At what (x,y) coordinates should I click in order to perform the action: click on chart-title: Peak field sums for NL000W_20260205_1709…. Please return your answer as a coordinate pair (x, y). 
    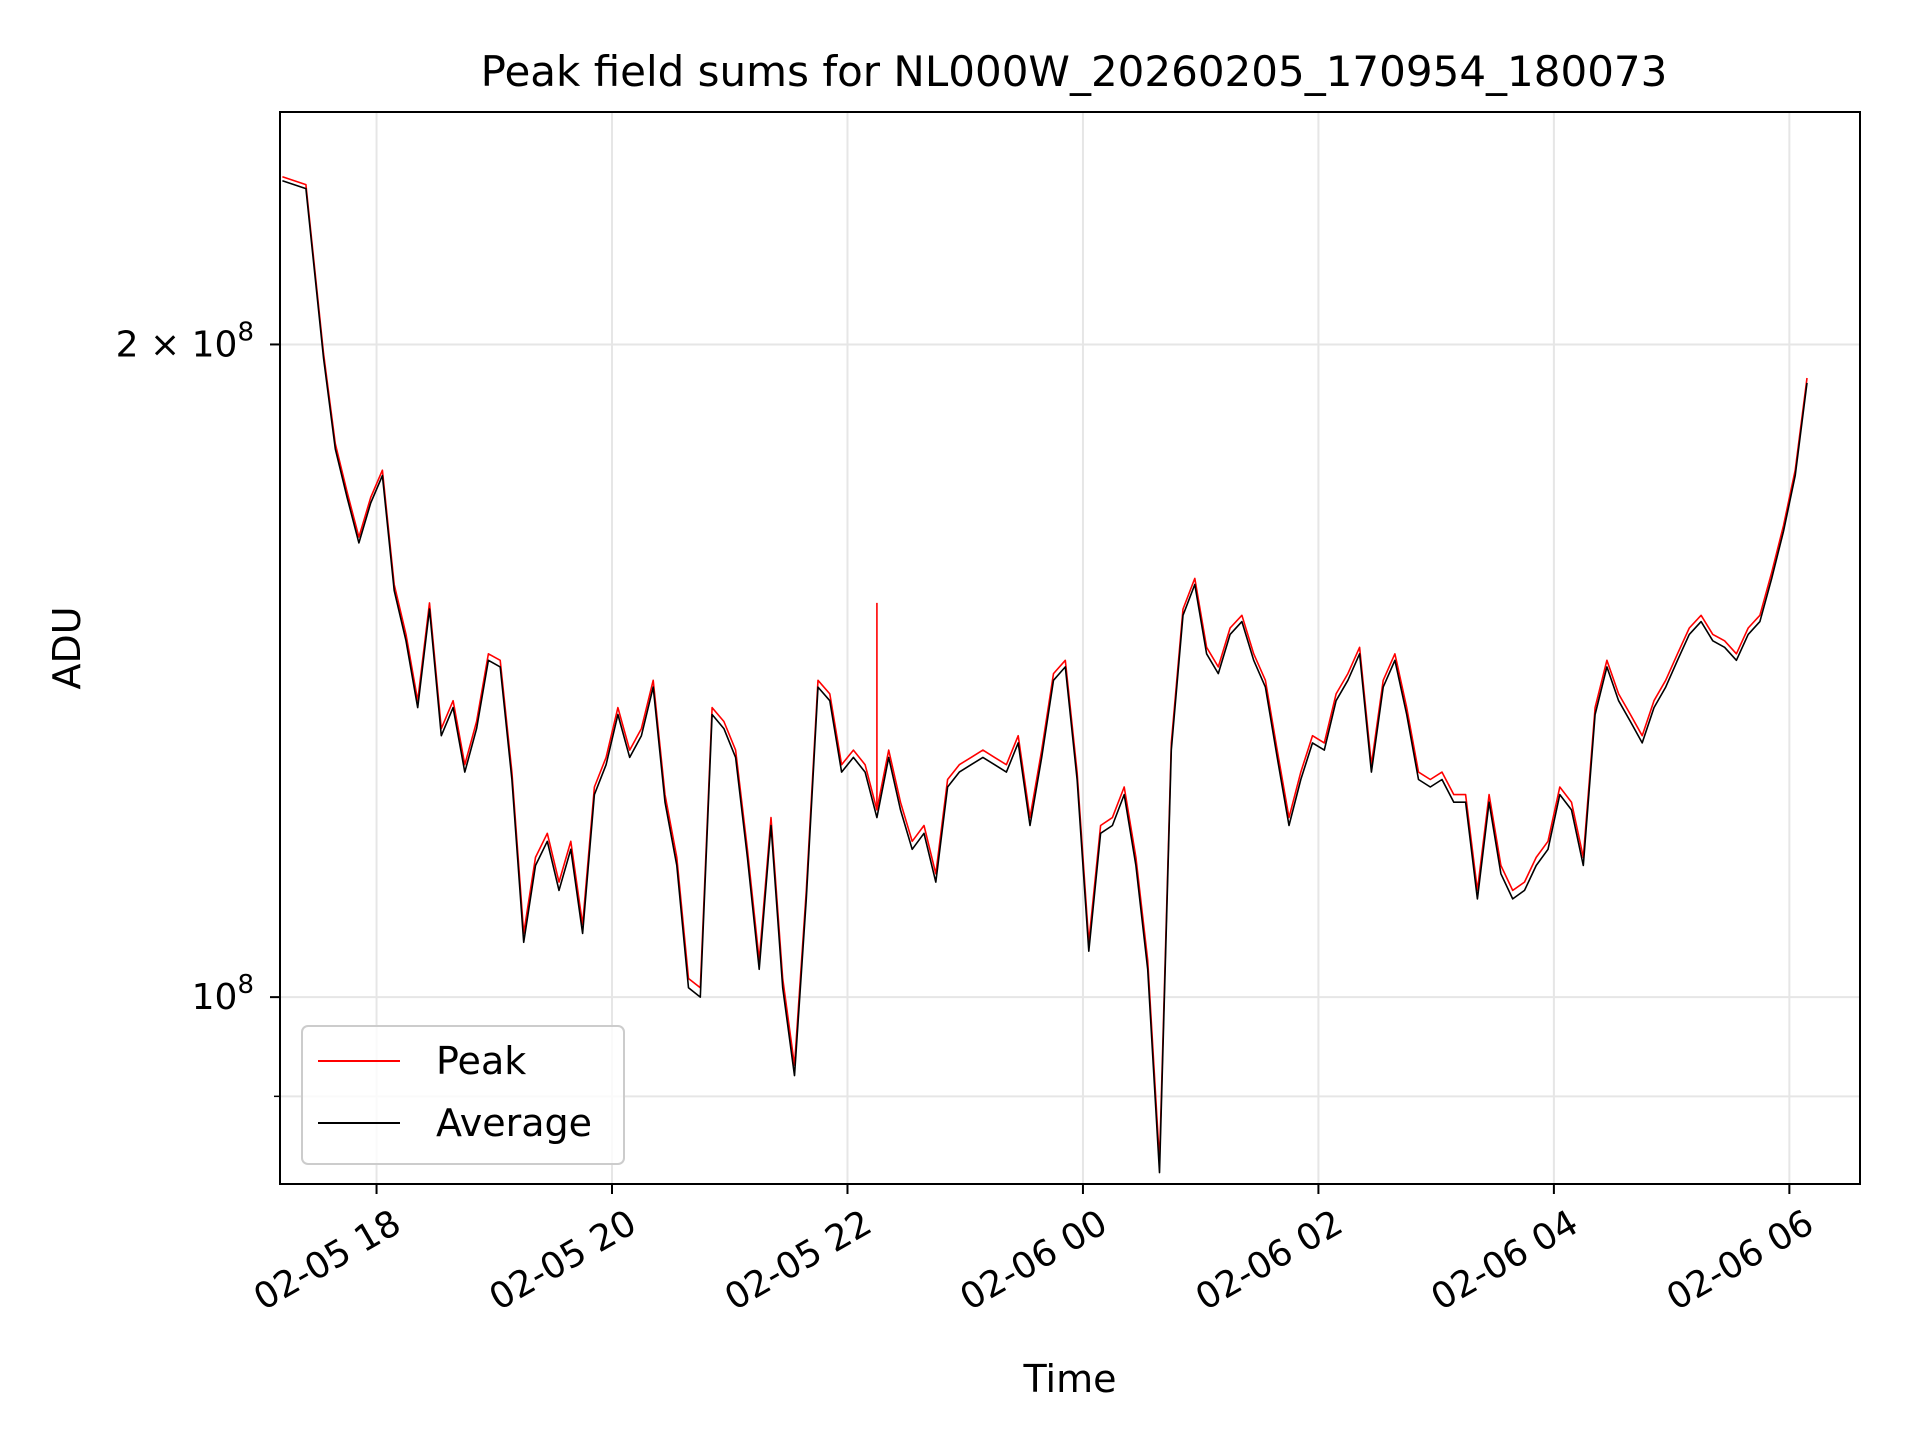
    Looking at the image, I should click on (1074, 71).